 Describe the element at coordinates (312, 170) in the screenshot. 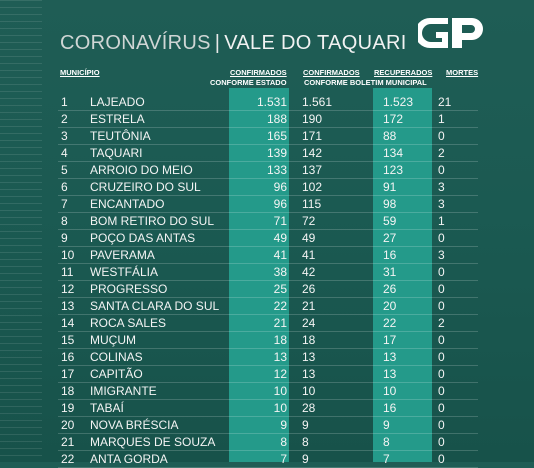

I see `confirmados-municipal-value: 137` at that location.